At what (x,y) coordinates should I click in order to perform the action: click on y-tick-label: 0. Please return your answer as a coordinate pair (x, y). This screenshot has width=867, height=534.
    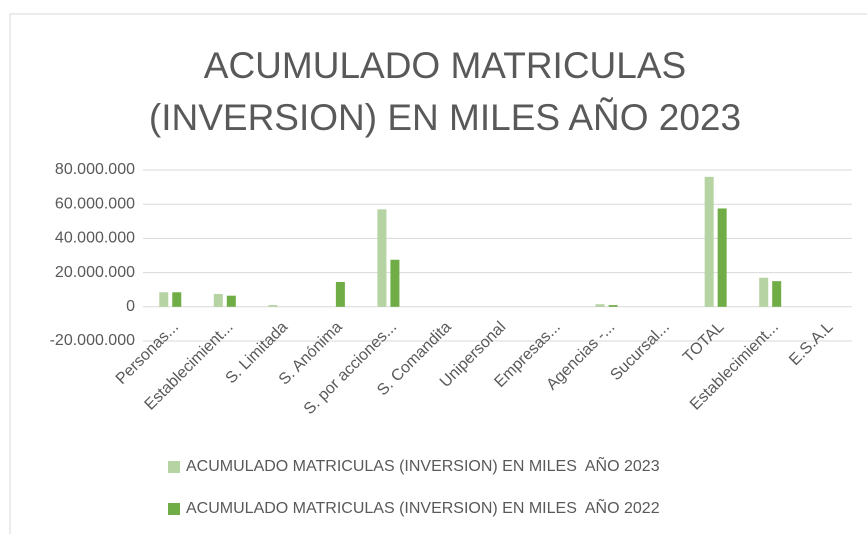
    Looking at the image, I should click on (130, 306).